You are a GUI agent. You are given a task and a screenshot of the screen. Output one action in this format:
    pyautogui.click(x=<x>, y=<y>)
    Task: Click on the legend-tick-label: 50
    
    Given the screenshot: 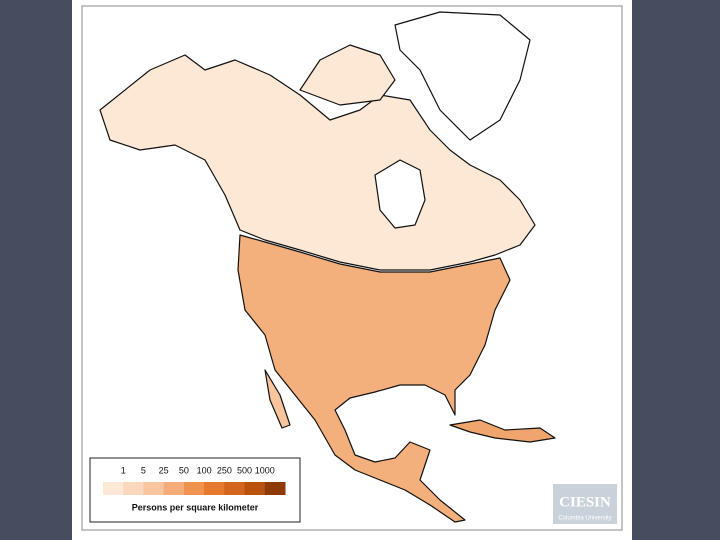 What is the action you would take?
    pyautogui.click(x=184, y=470)
    